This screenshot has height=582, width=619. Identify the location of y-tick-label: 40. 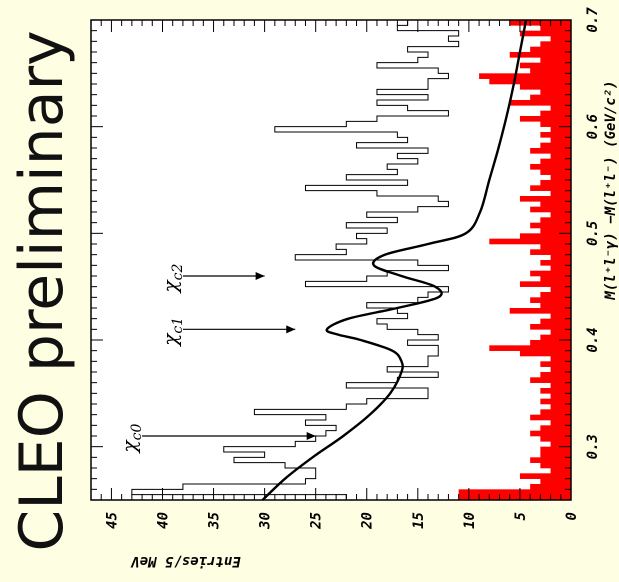
(163, 520).